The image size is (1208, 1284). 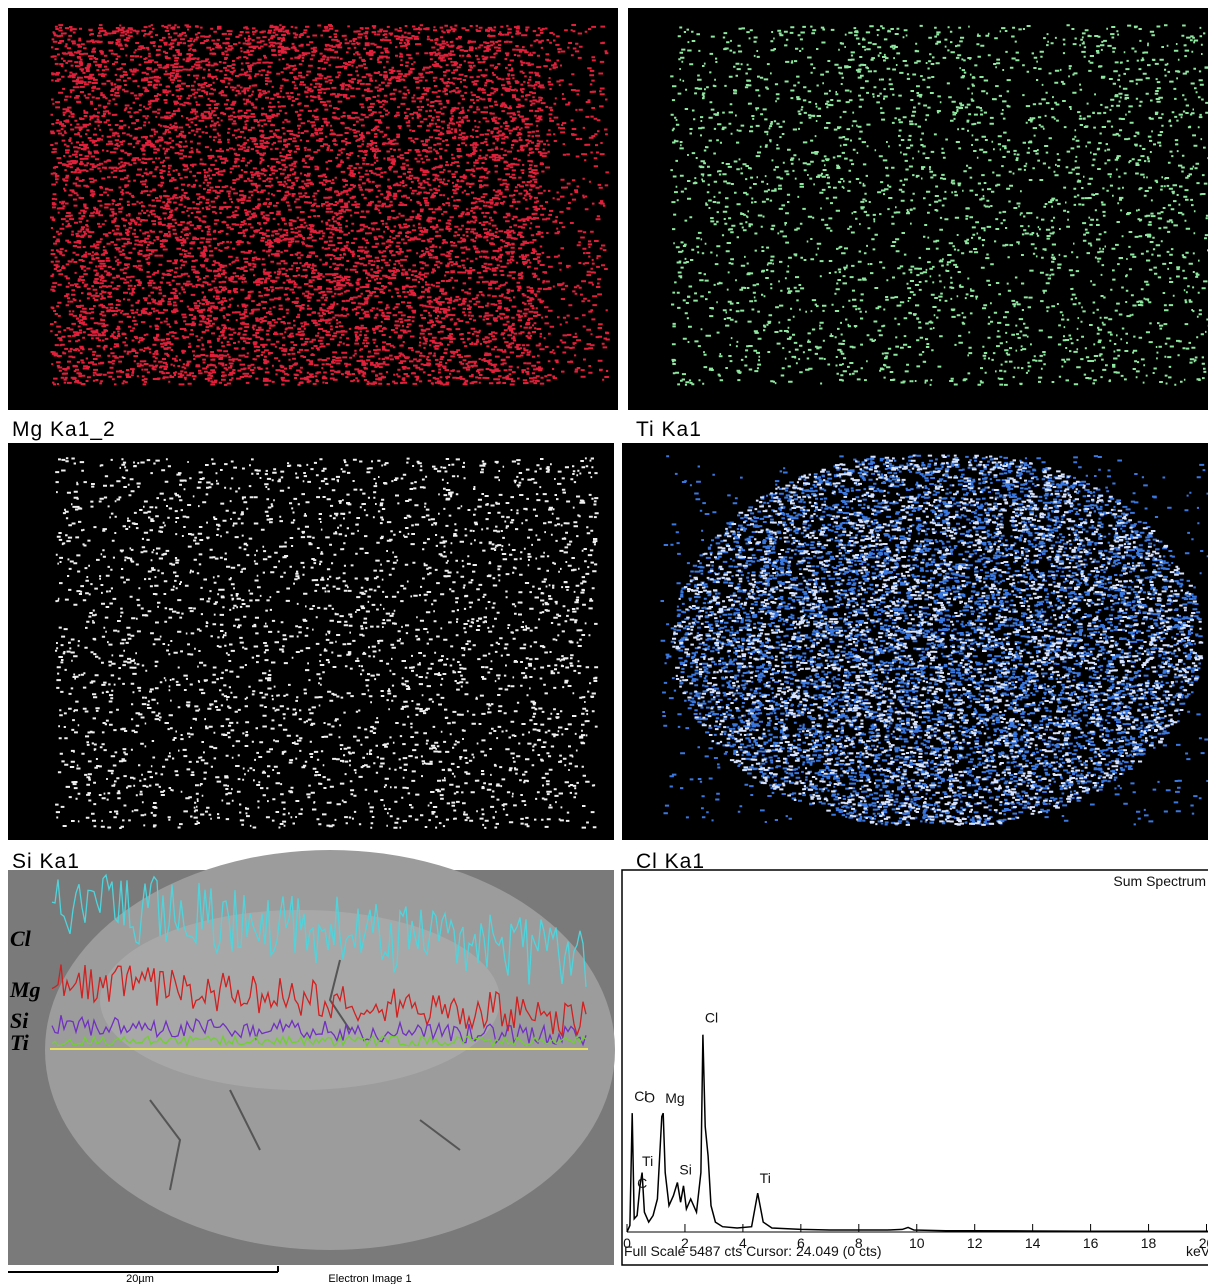 I want to click on x-tick-label: 12, so click(x=975, y=1243).